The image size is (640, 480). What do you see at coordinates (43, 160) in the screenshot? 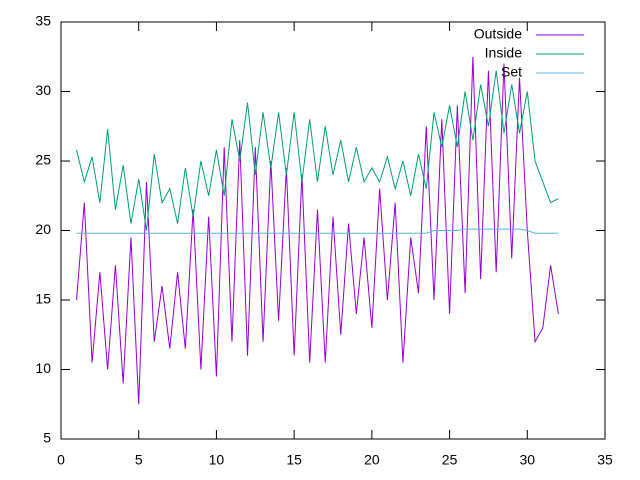
I see `y-tick-label: 25` at bounding box center [43, 160].